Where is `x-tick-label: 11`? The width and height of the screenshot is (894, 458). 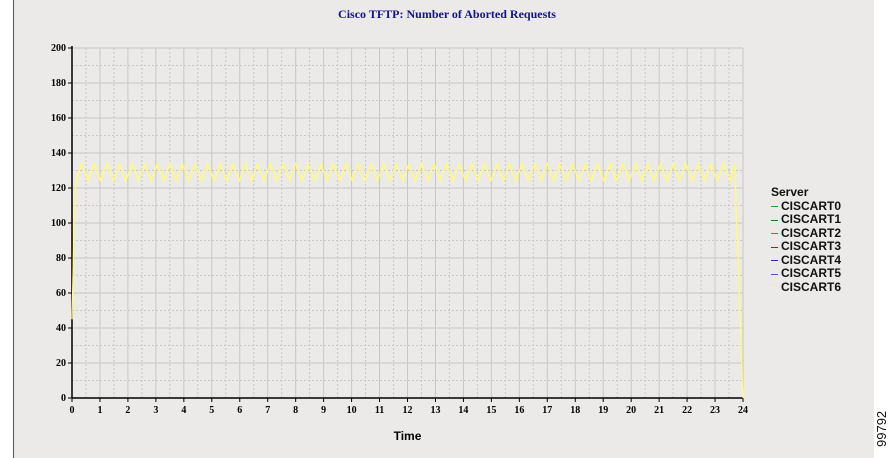
x-tick-label: 11 is located at coordinates (379, 410).